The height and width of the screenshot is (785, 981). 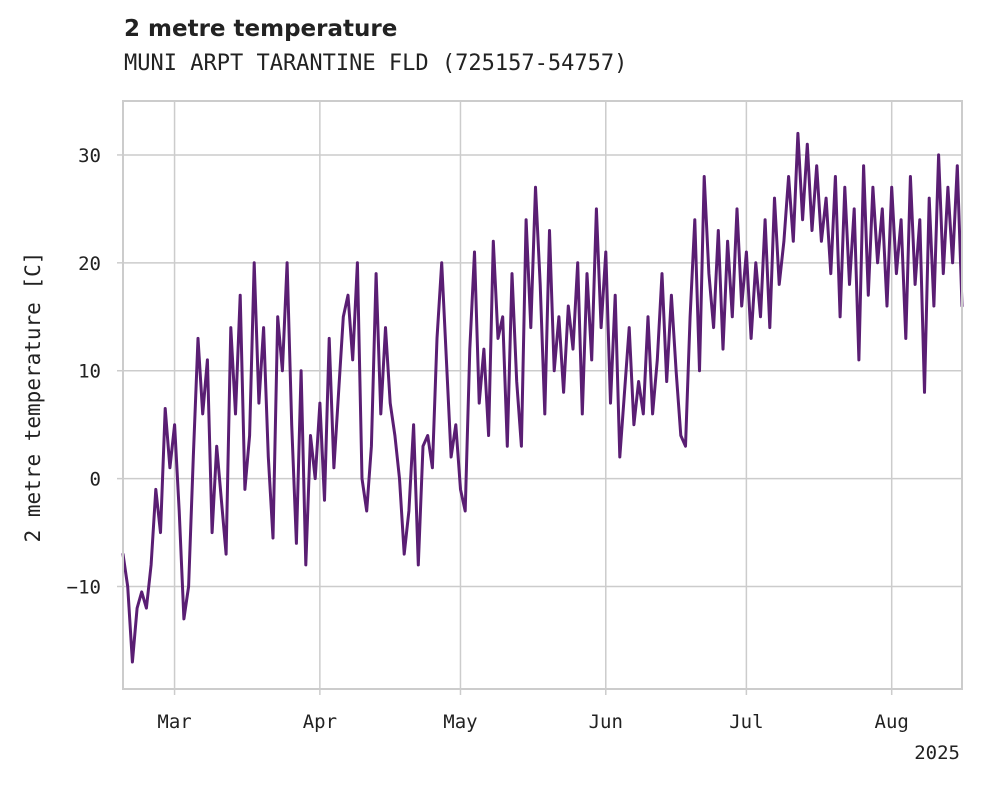 What do you see at coordinates (533, 711) in the screenshot?
I see `x-axis: Mar Apr May Jun Jul Aug` at bounding box center [533, 711].